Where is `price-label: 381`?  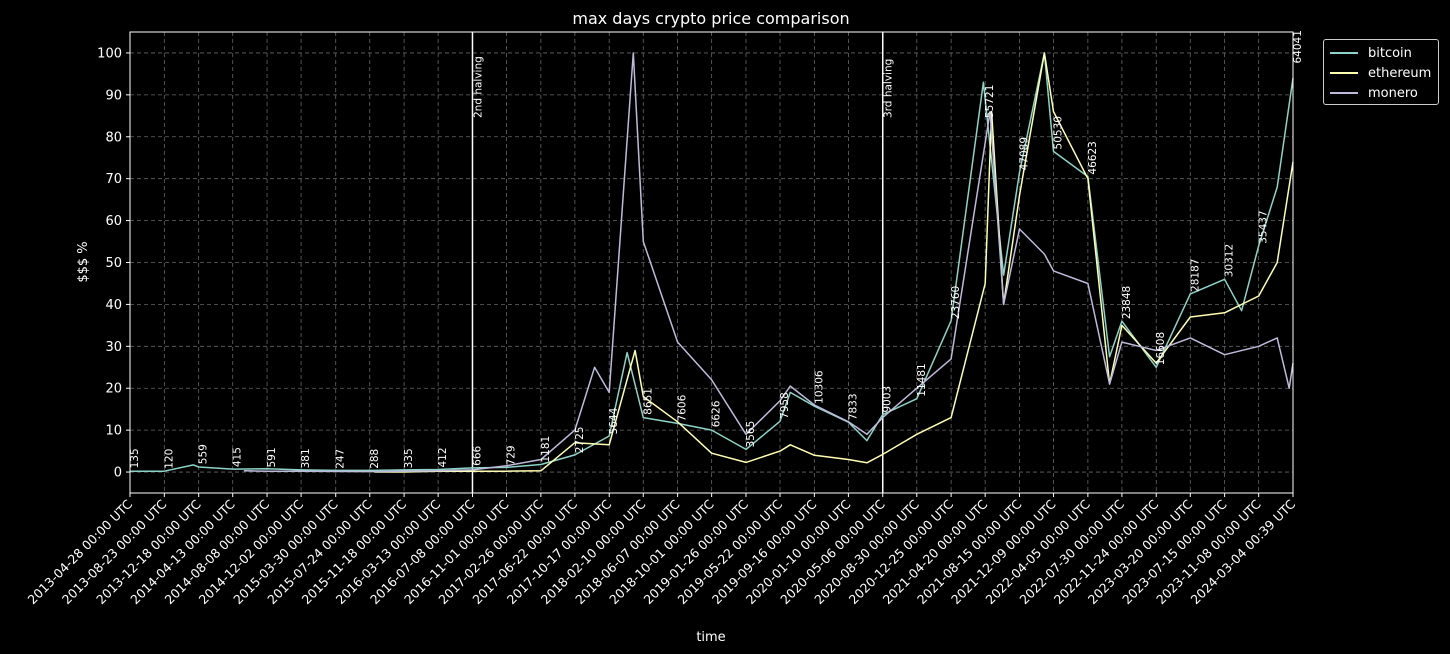
price-label: 381 is located at coordinates (306, 458).